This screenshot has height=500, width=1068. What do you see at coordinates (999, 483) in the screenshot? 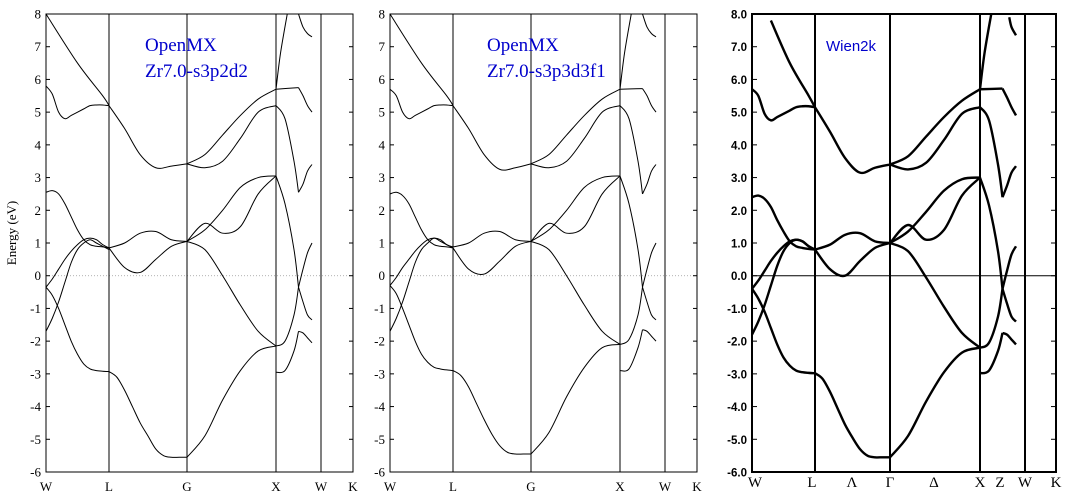
I see `k-point-label: Z` at bounding box center [999, 483].